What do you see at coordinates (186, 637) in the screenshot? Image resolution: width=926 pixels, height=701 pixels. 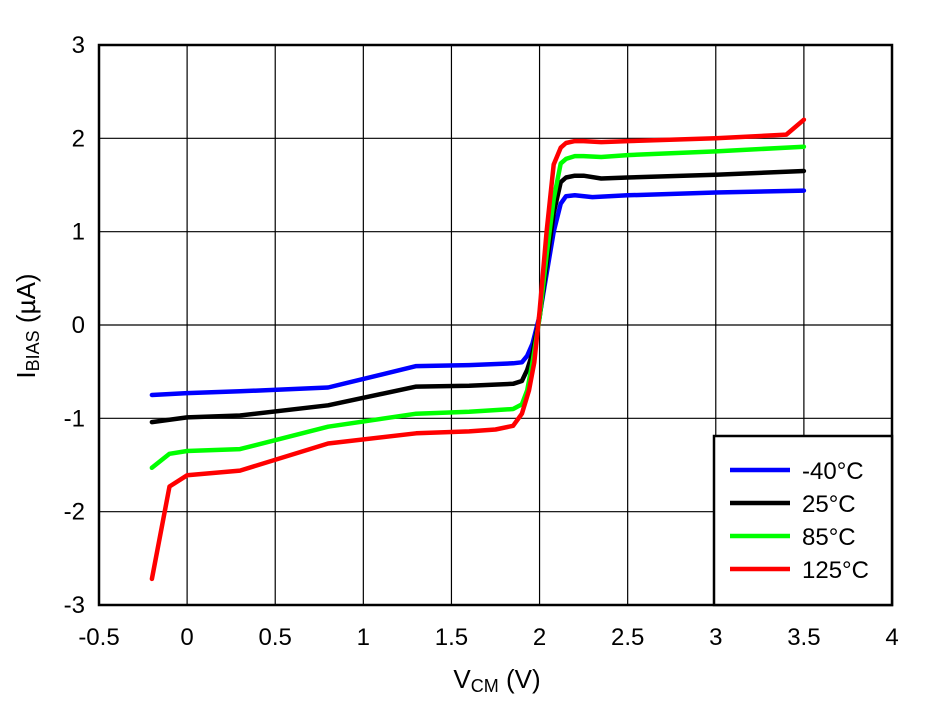 I see `x-tick-label: 0` at bounding box center [186, 637].